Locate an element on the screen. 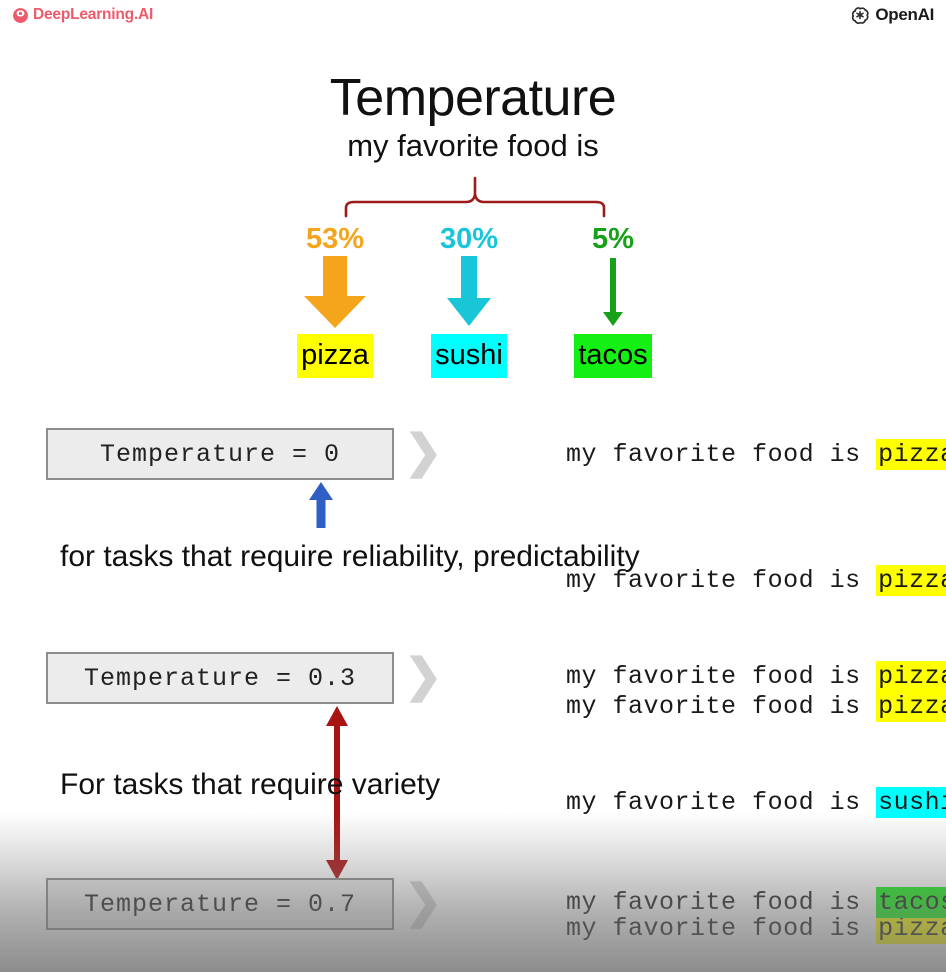 This screenshot has width=946, height=972. temperature-value-label-0: Temperature = 0 is located at coordinates (220, 454).